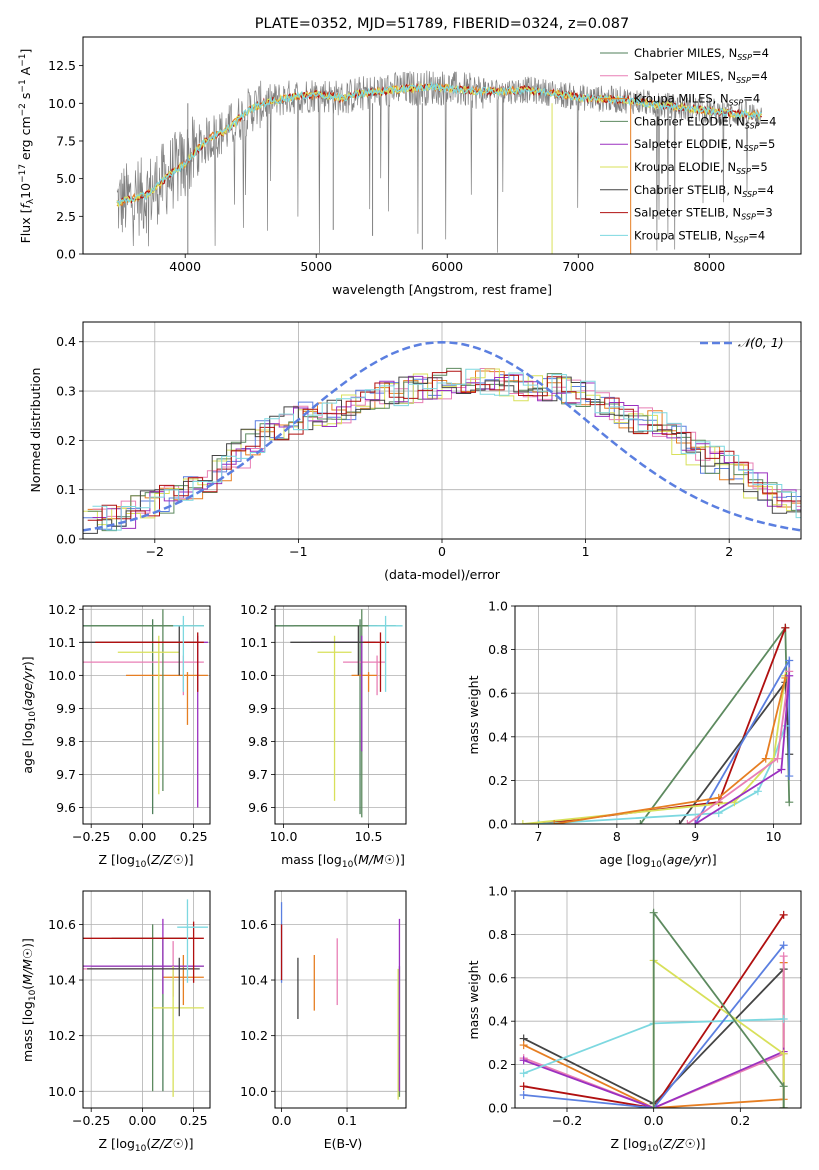  I want to click on x-tick-label: 0.2, so click(740, 1120).